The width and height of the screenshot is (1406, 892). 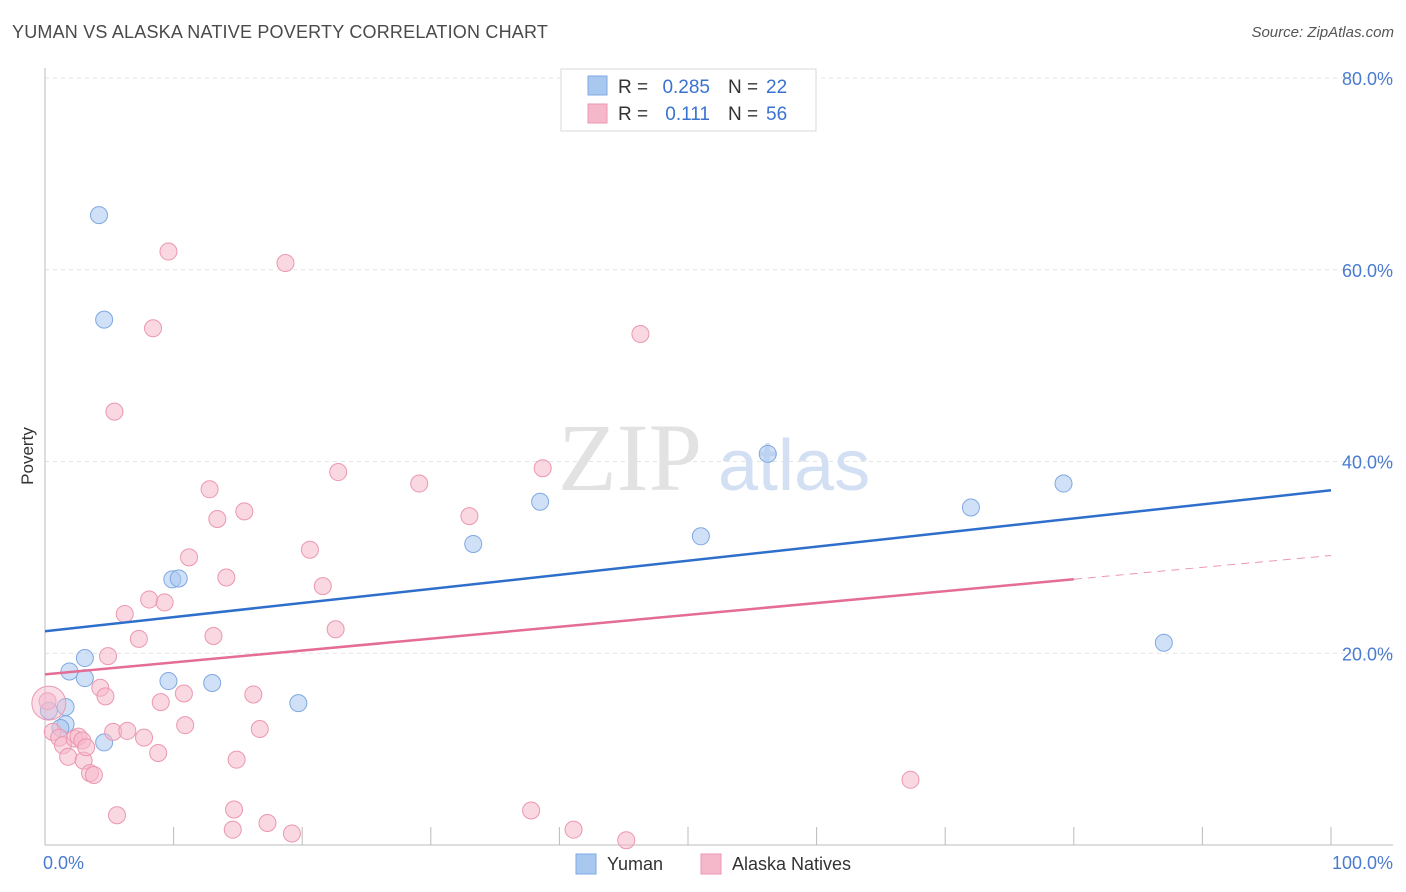 I want to click on y-tick-label-3: 80.0%, so click(x=1367, y=79).